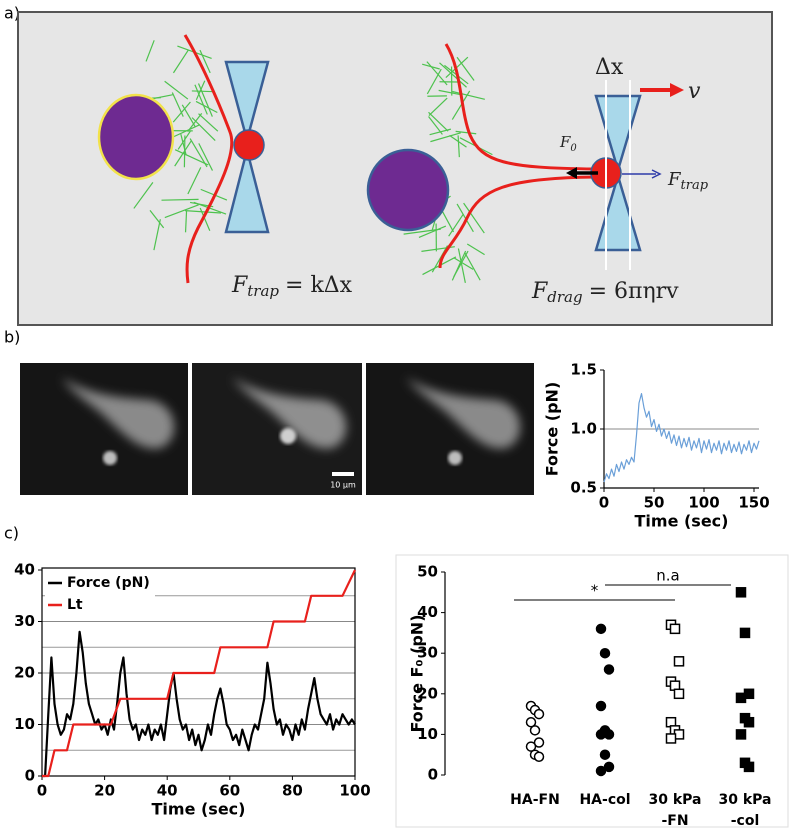 This screenshot has width=800, height=838. What do you see at coordinates (674, 821) in the screenshot?
I see `category-label: -FN` at bounding box center [674, 821].